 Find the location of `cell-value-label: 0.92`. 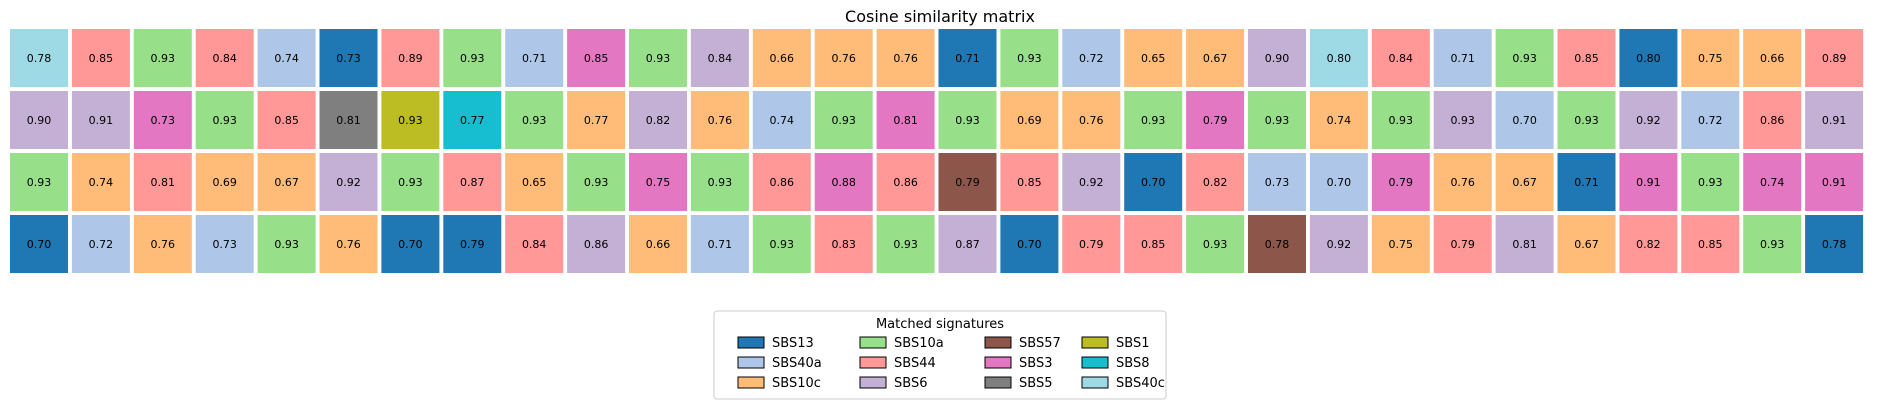

cell-value-label: 0.92 is located at coordinates (1648, 120).